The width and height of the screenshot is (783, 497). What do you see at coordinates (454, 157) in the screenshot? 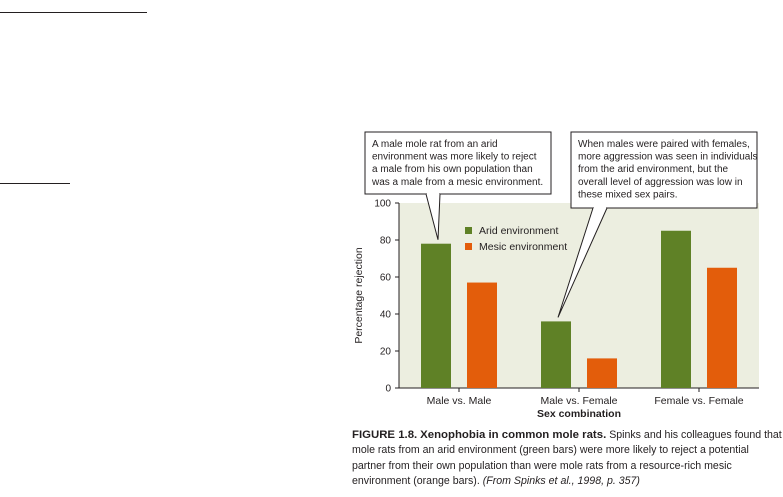
I see `callout-text: environment was more likely to reject` at bounding box center [454, 157].